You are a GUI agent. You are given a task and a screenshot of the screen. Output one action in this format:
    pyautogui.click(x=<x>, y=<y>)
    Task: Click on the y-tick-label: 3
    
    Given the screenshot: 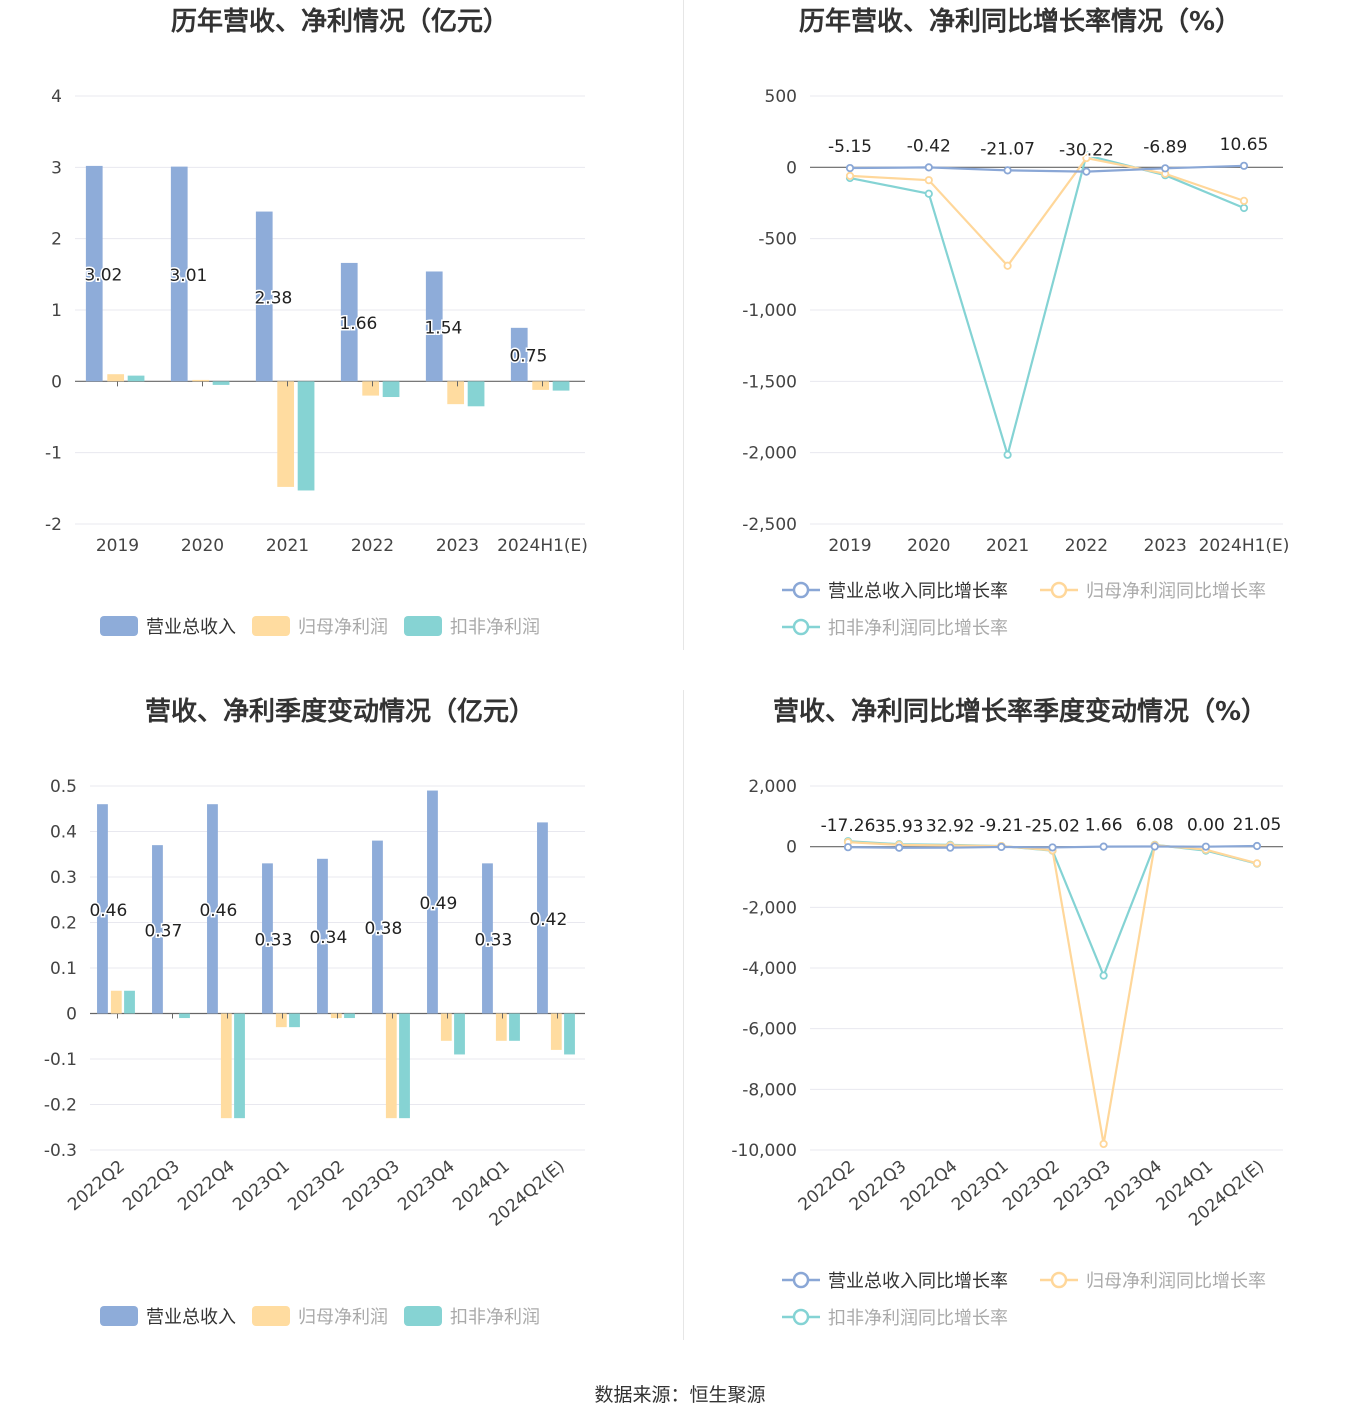 What is the action you would take?
    pyautogui.click(x=56, y=168)
    